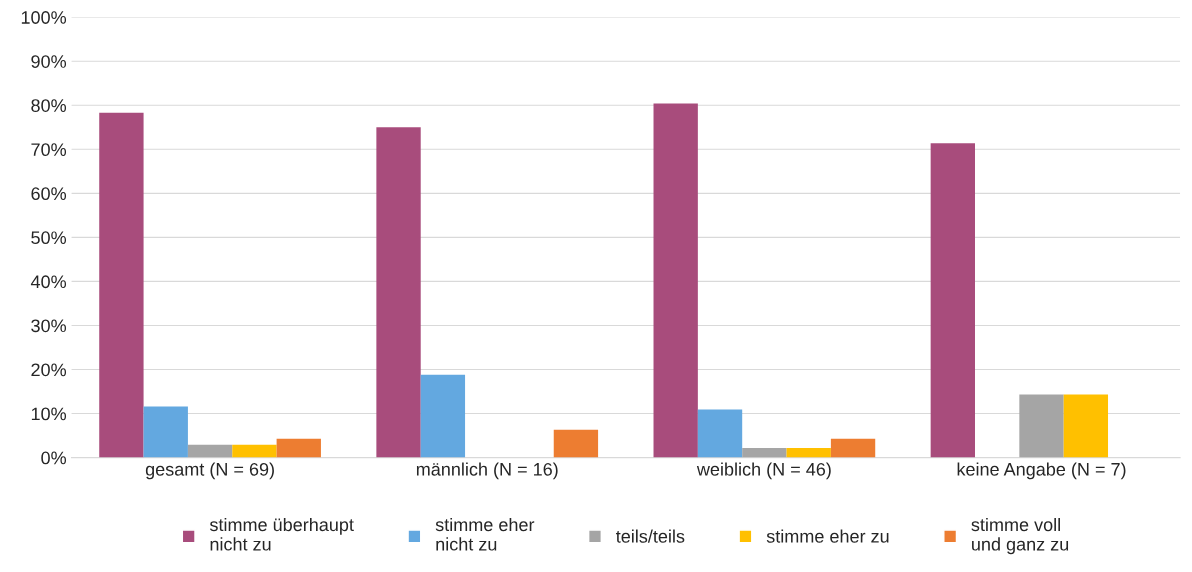 Image resolution: width=1192 pixels, height=572 pixels. Describe the element at coordinates (48, 282) in the screenshot. I see `y-tick-label: 40%` at that location.